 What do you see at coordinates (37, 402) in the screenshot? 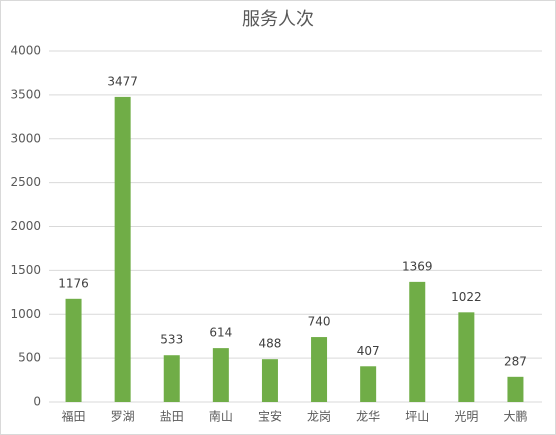
I see `y-tick-label: 0` at bounding box center [37, 402].